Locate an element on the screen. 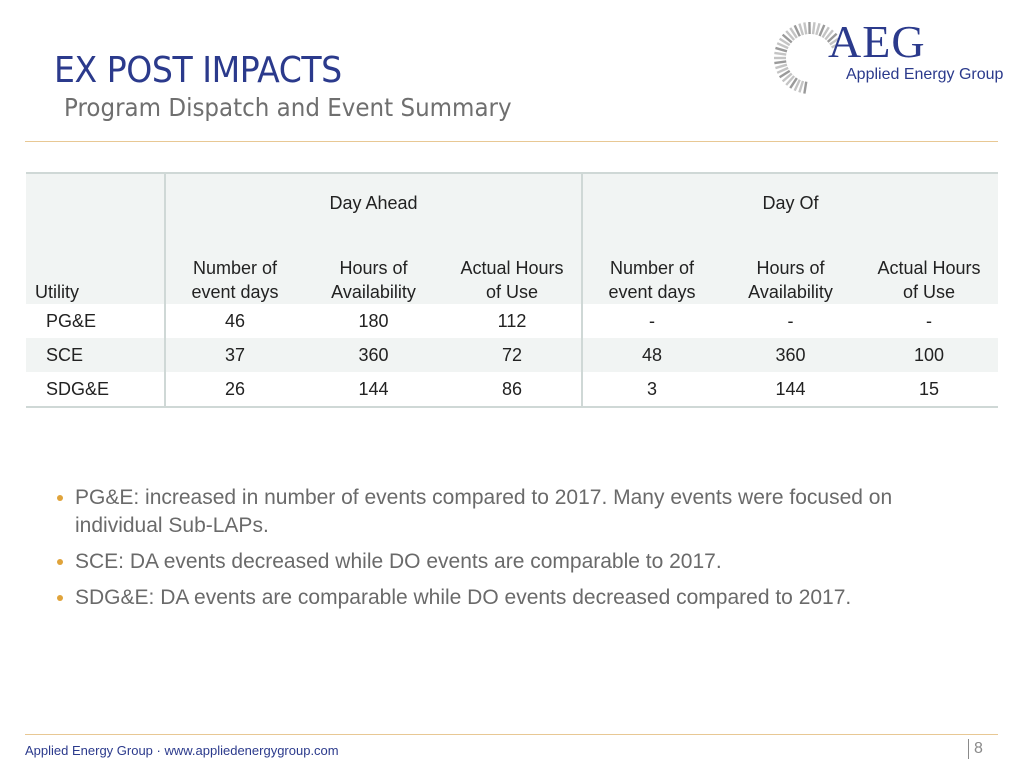 This screenshot has height=768, width=1024. table-cell: 48 is located at coordinates (651, 355).